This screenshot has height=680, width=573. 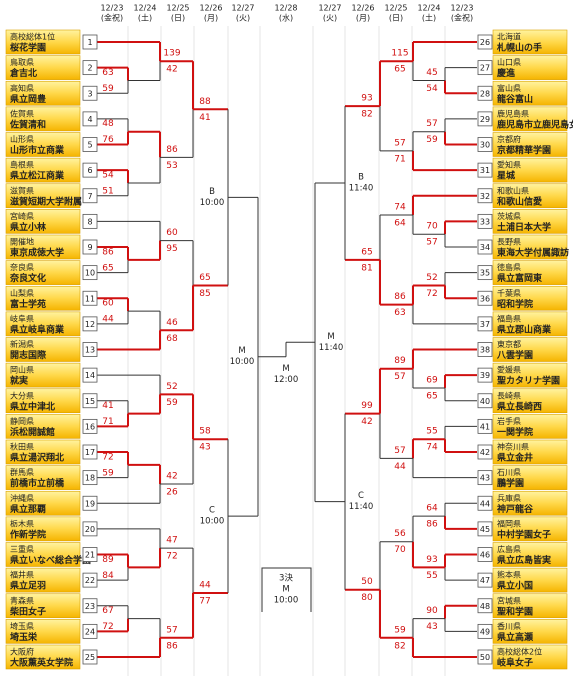 I want to click on team-number: 6, so click(x=89, y=170).